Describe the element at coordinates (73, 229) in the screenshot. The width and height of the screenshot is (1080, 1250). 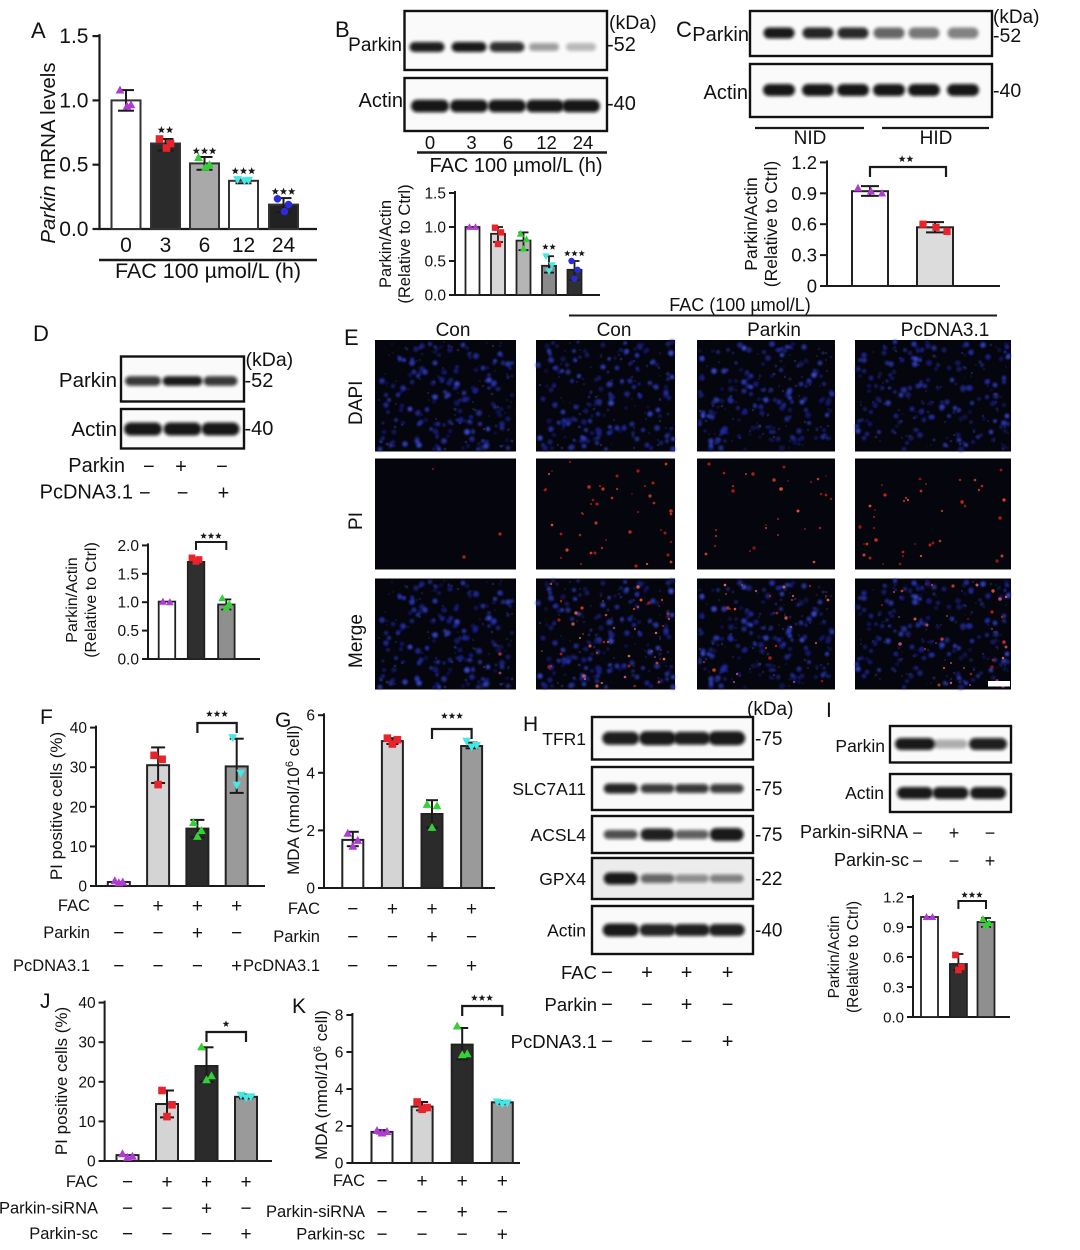
I see `svg-text: 0.0` at that location.